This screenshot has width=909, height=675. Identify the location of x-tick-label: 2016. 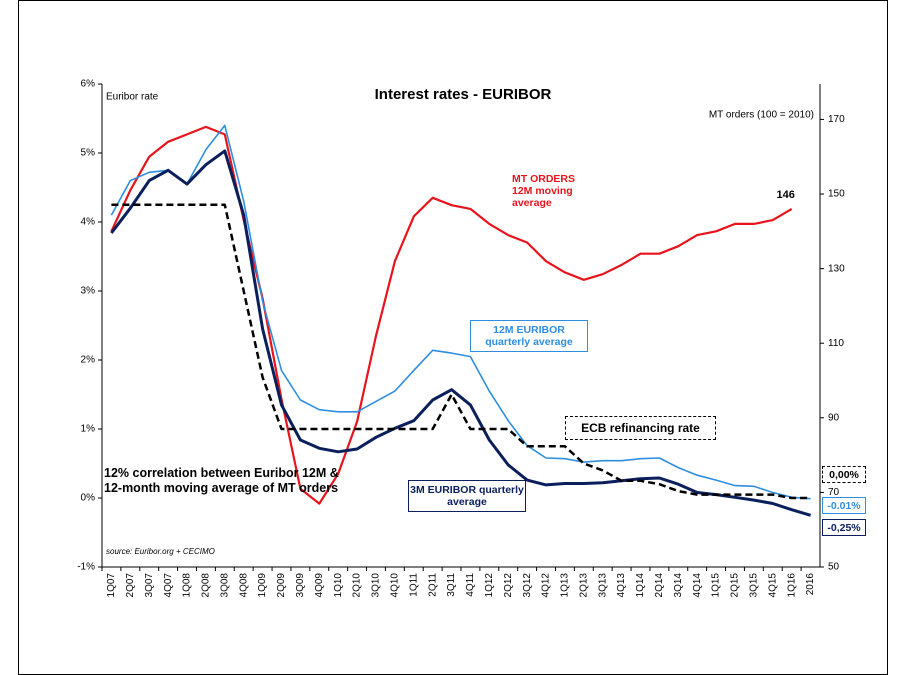
(810, 584).